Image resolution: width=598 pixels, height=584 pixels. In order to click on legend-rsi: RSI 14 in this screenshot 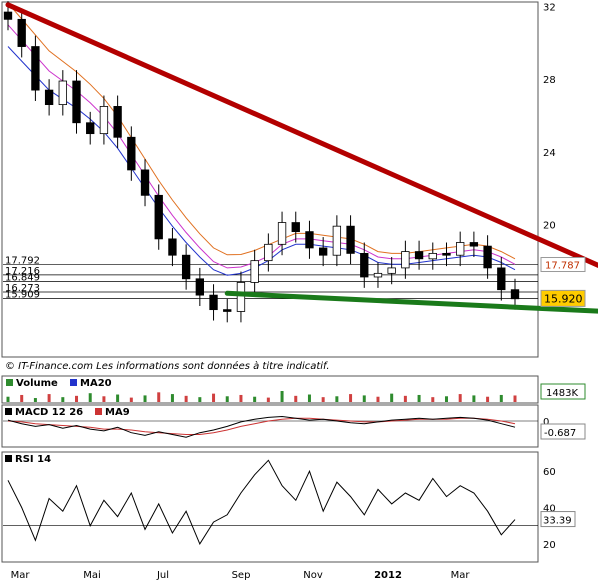, I will do `click(33, 459)`.